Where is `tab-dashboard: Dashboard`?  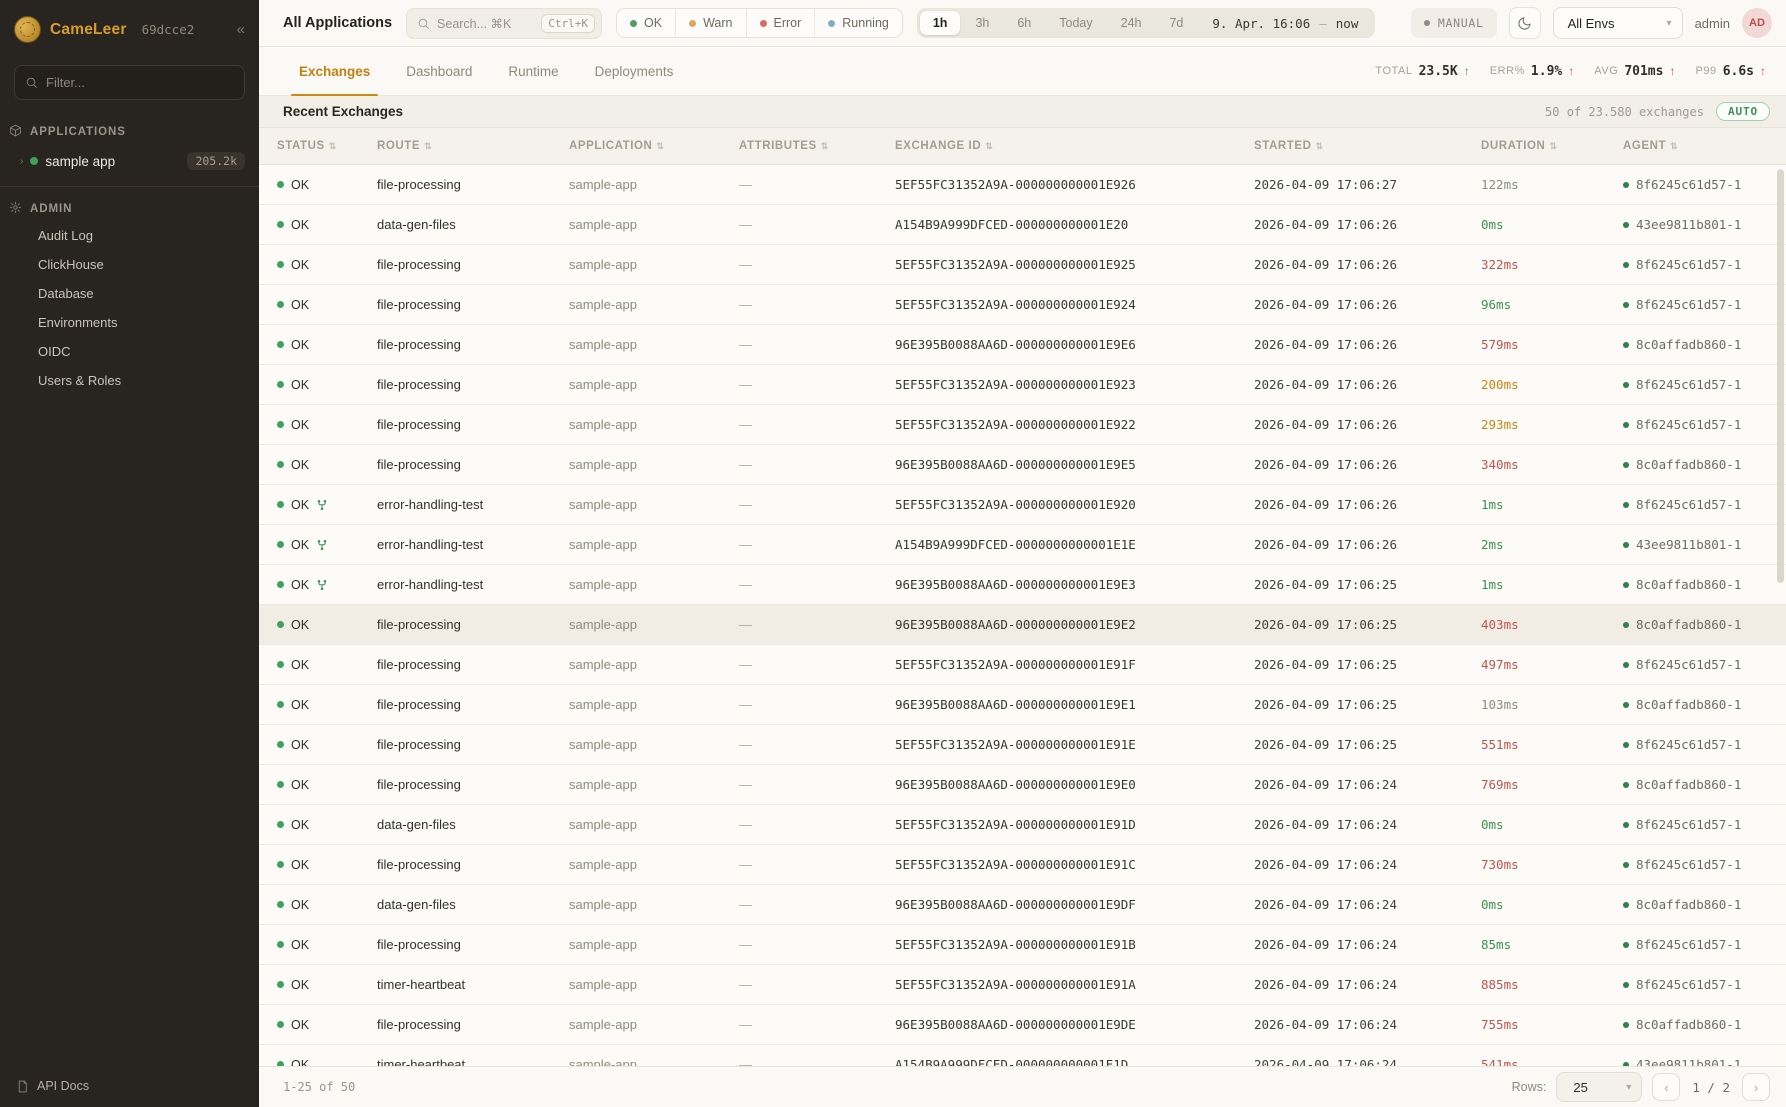
tab-dashboard: Dashboard is located at coordinates (439, 71).